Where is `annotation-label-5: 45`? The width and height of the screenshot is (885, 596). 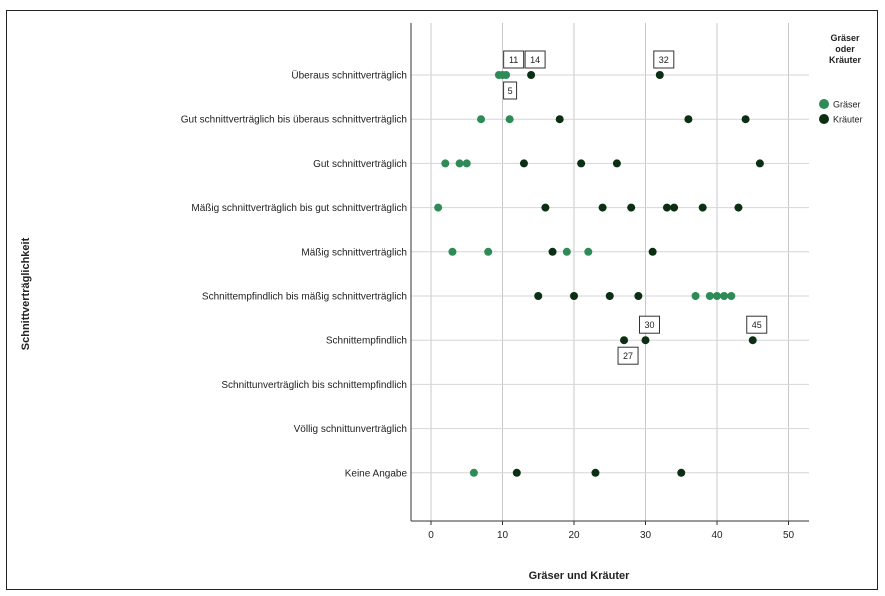 annotation-label-5: 45 is located at coordinates (757, 325).